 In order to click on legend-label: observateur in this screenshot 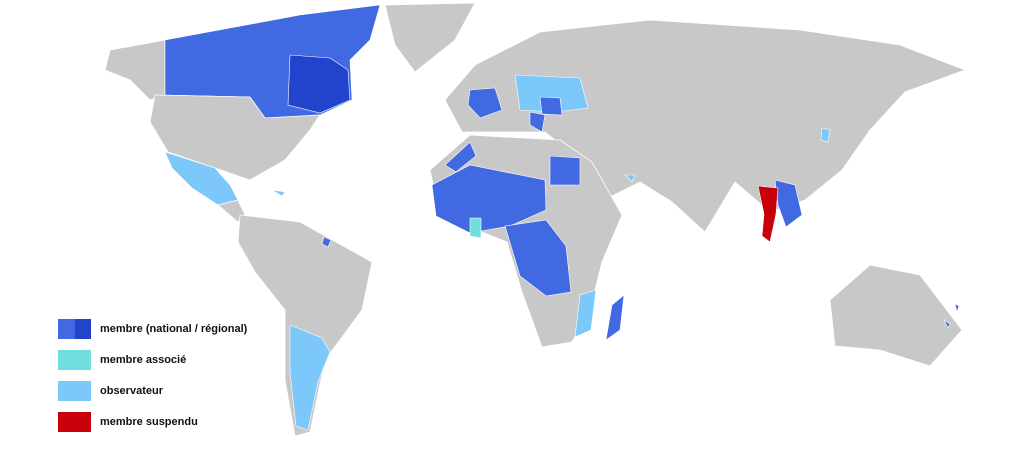, I will do `click(131, 390)`.